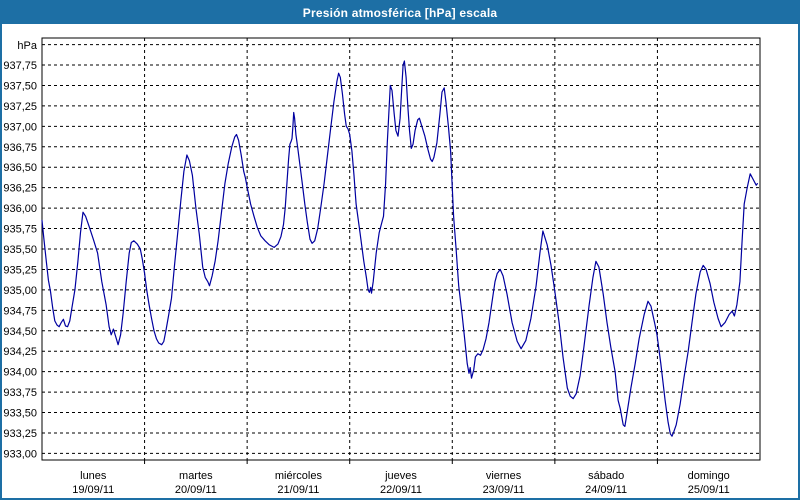  I want to click on y-tick-label: 933,75, so click(20, 393).